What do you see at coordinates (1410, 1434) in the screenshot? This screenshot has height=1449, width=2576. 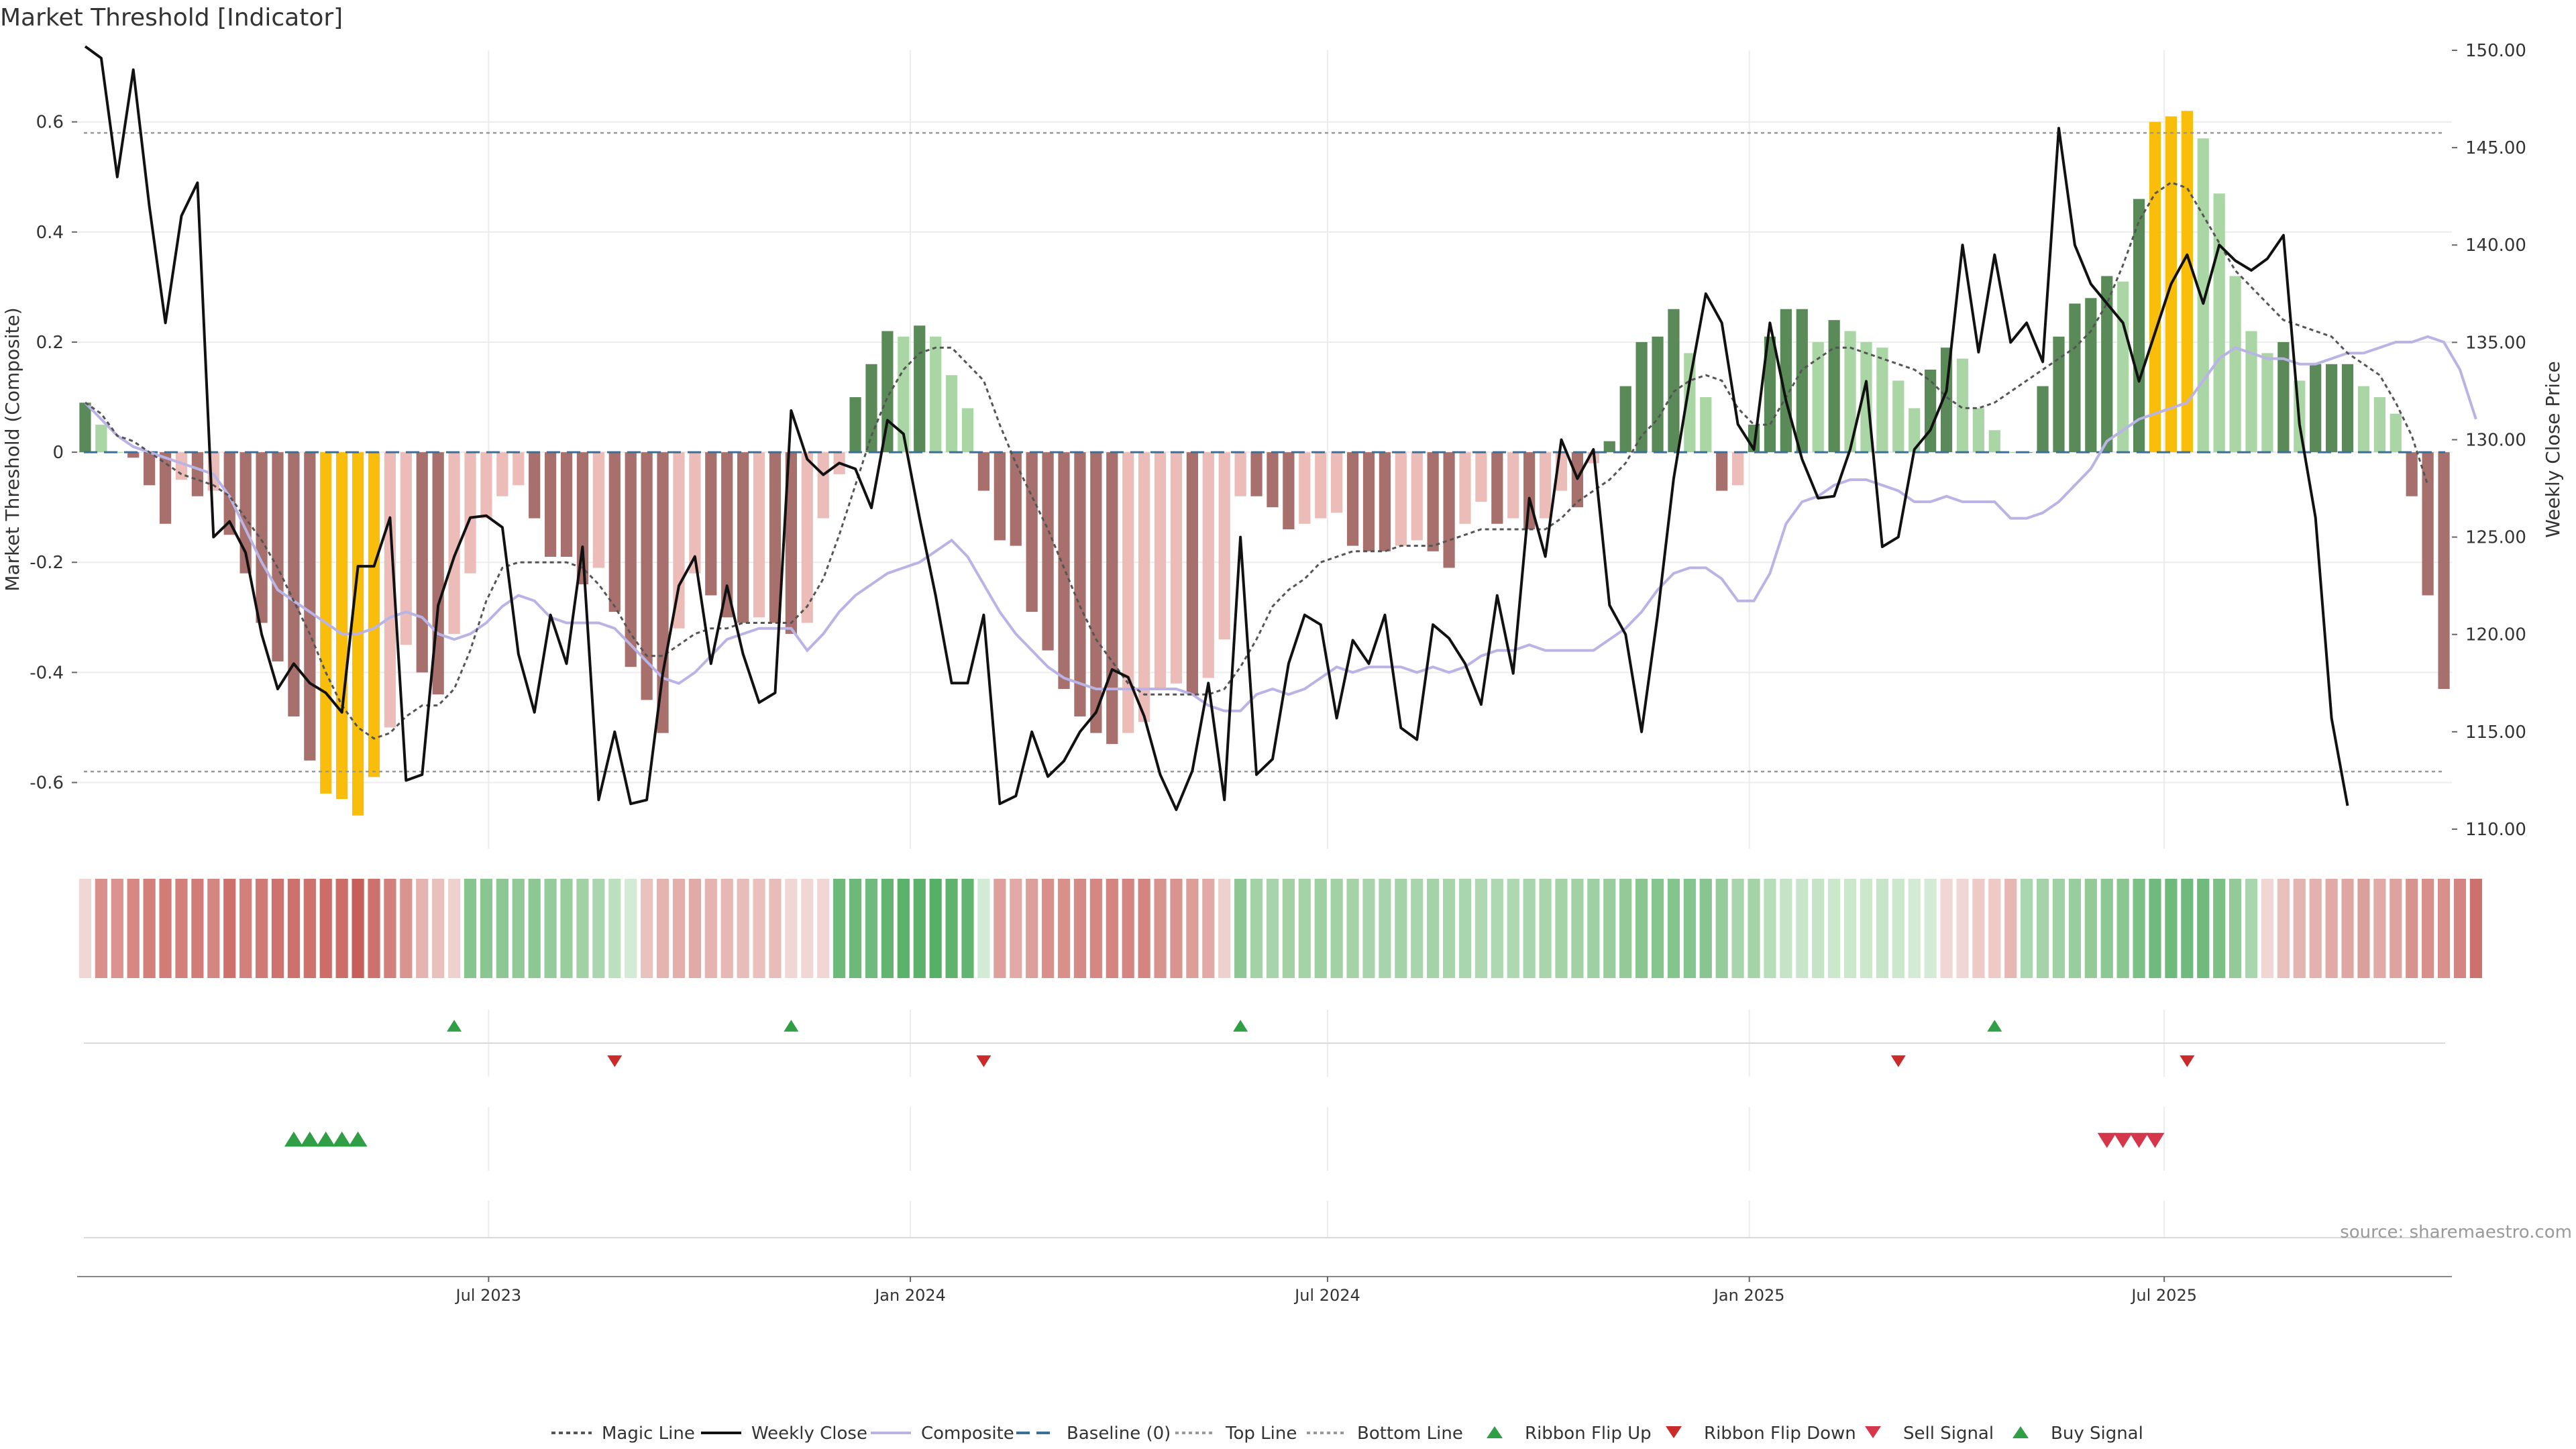 I see `legend-label: Bottom Line` at bounding box center [1410, 1434].